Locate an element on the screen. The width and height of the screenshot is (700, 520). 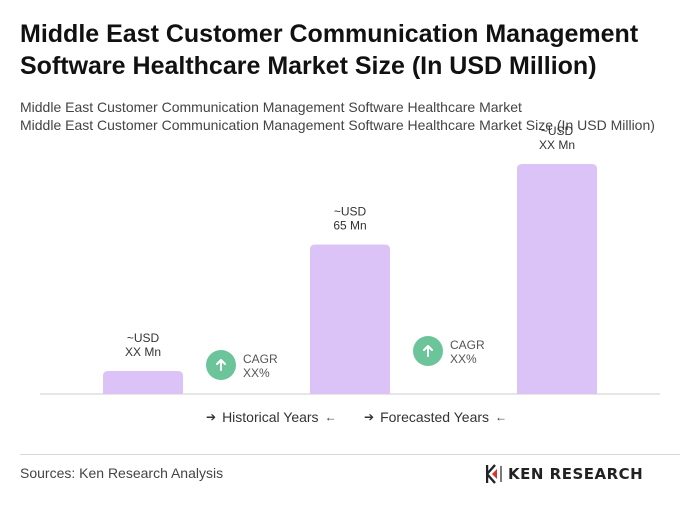
logo-text: KEN RESEARCH is located at coordinates (576, 474).